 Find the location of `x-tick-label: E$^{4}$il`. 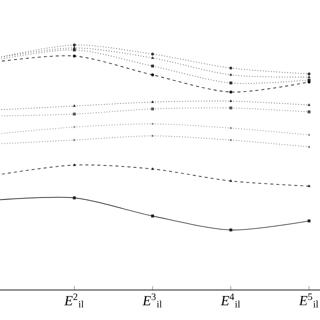

x-tick-label: E$^{4}$il is located at coordinates (230, 301).